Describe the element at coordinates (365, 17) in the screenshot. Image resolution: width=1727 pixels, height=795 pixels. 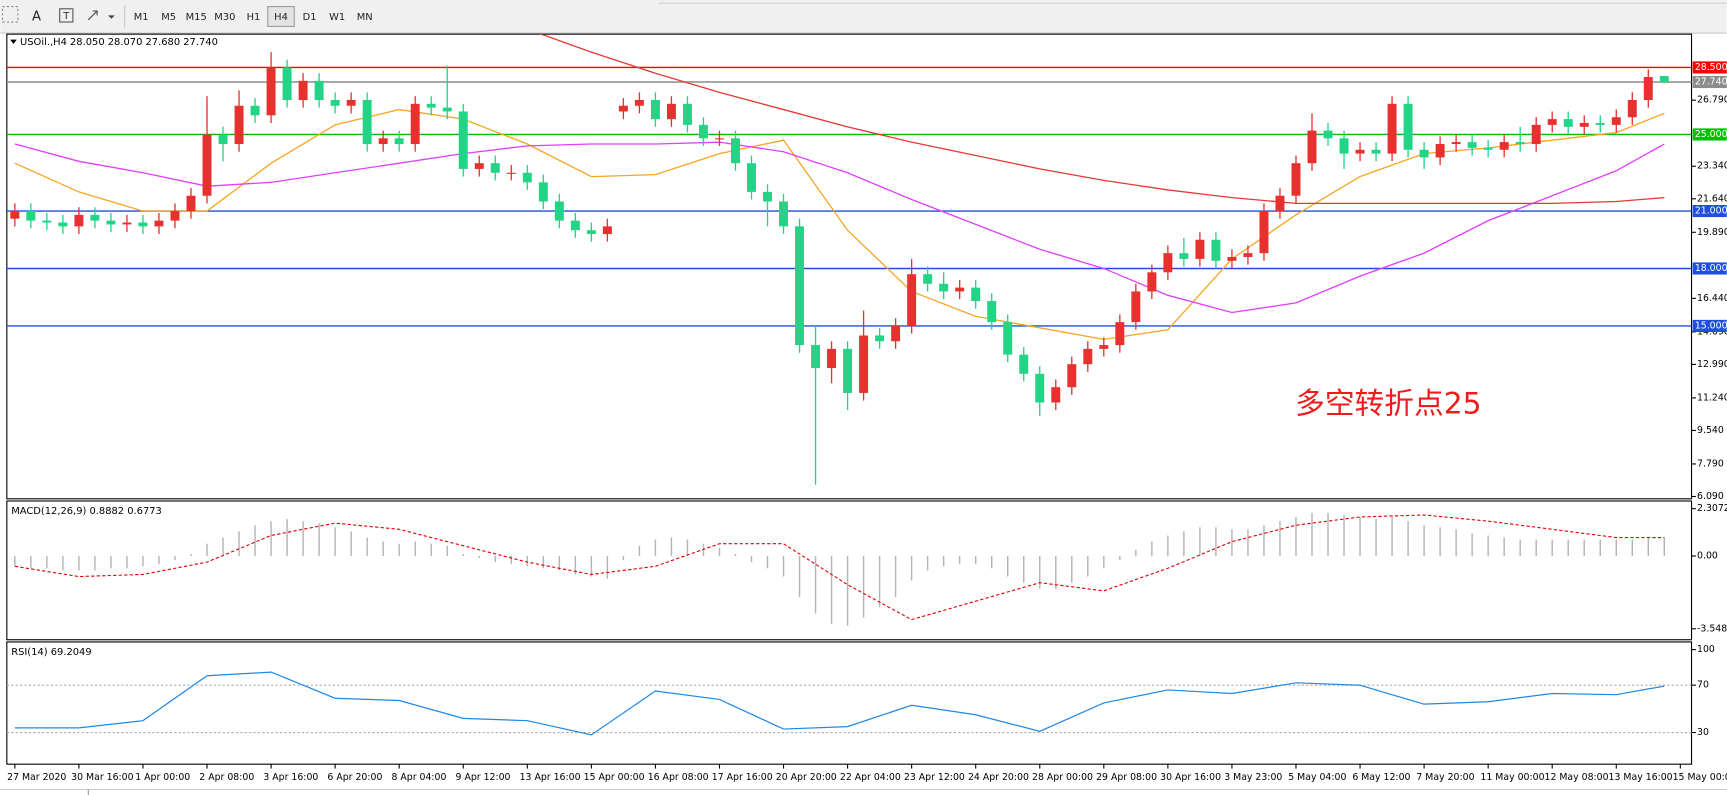
I see `timeframe-button: MN` at that location.